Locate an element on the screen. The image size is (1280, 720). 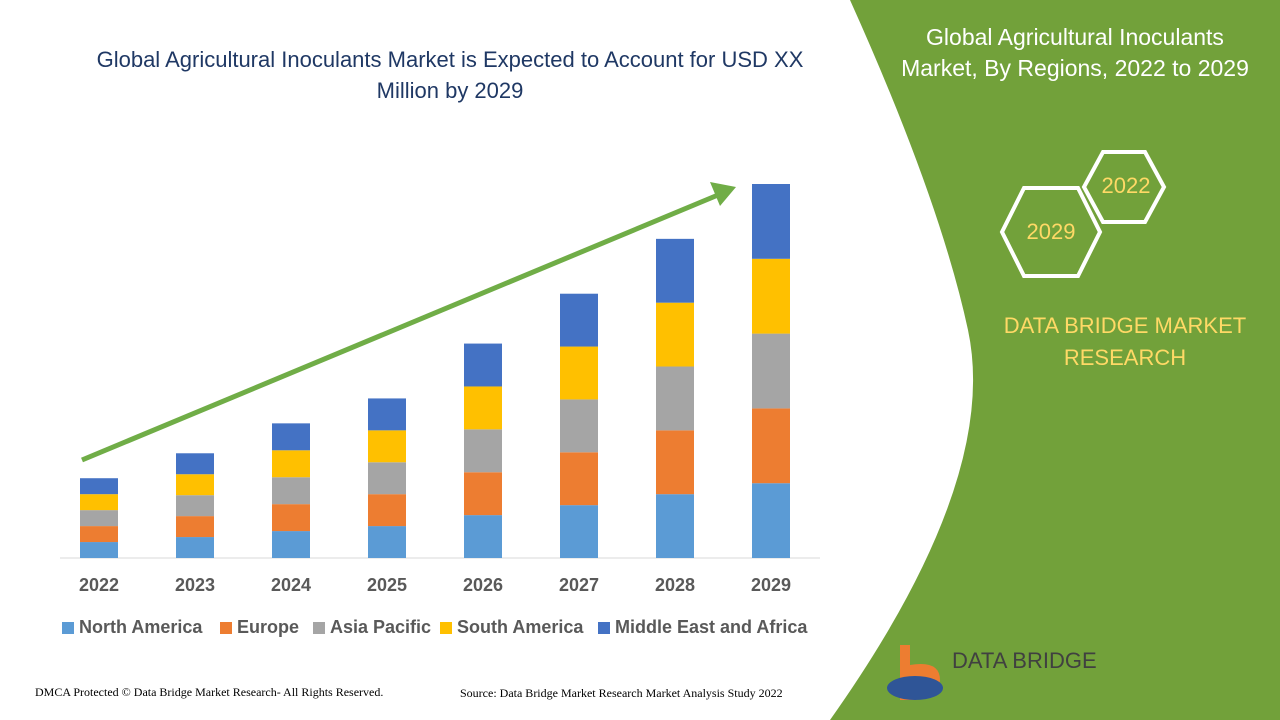
legend-label: North America is located at coordinates (141, 627).